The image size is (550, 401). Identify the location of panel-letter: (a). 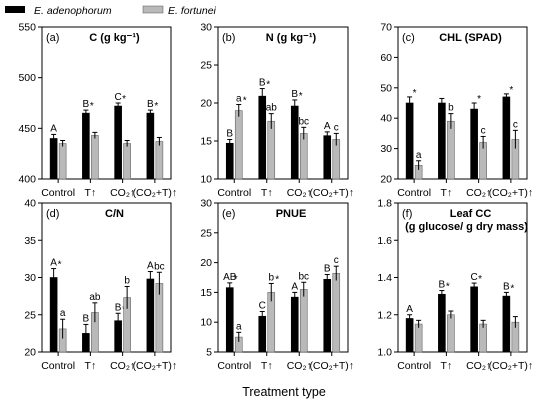
(52, 38).